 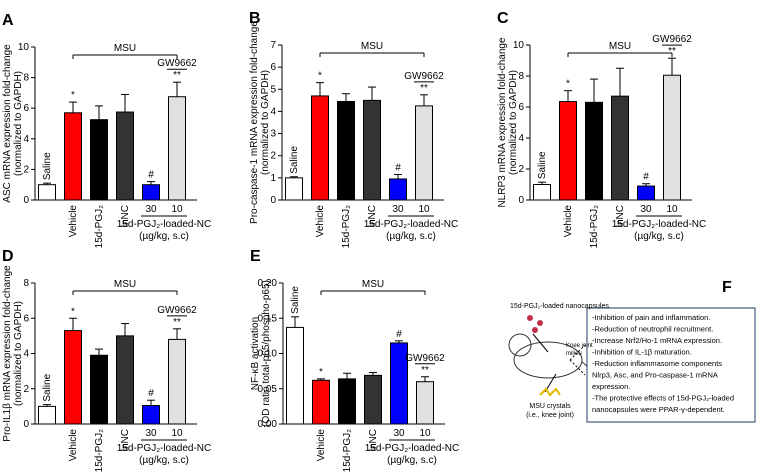 What do you see at coordinates (548, 360) in the screenshot?
I see `mouse-body` at bounding box center [548, 360].